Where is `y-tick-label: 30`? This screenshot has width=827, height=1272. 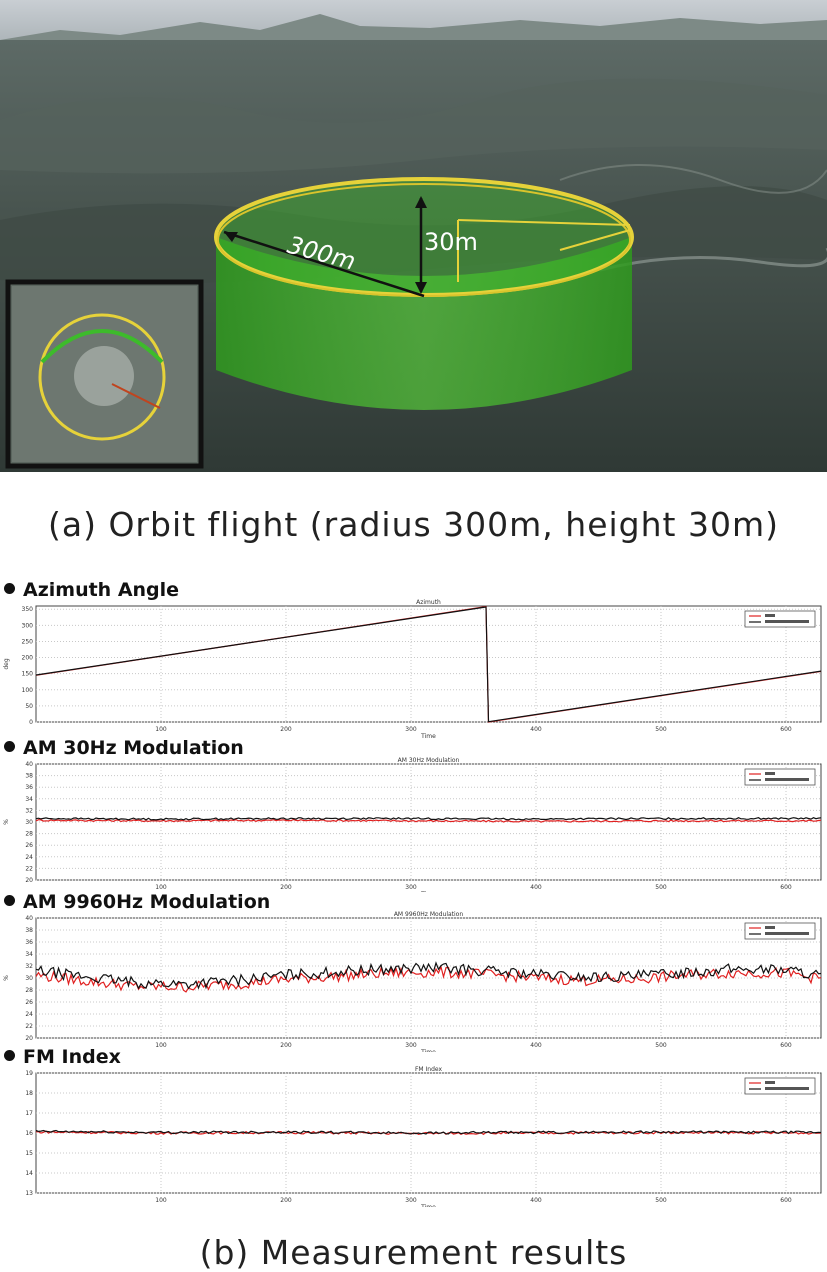 y-tick-label: 30 is located at coordinates (29, 978).